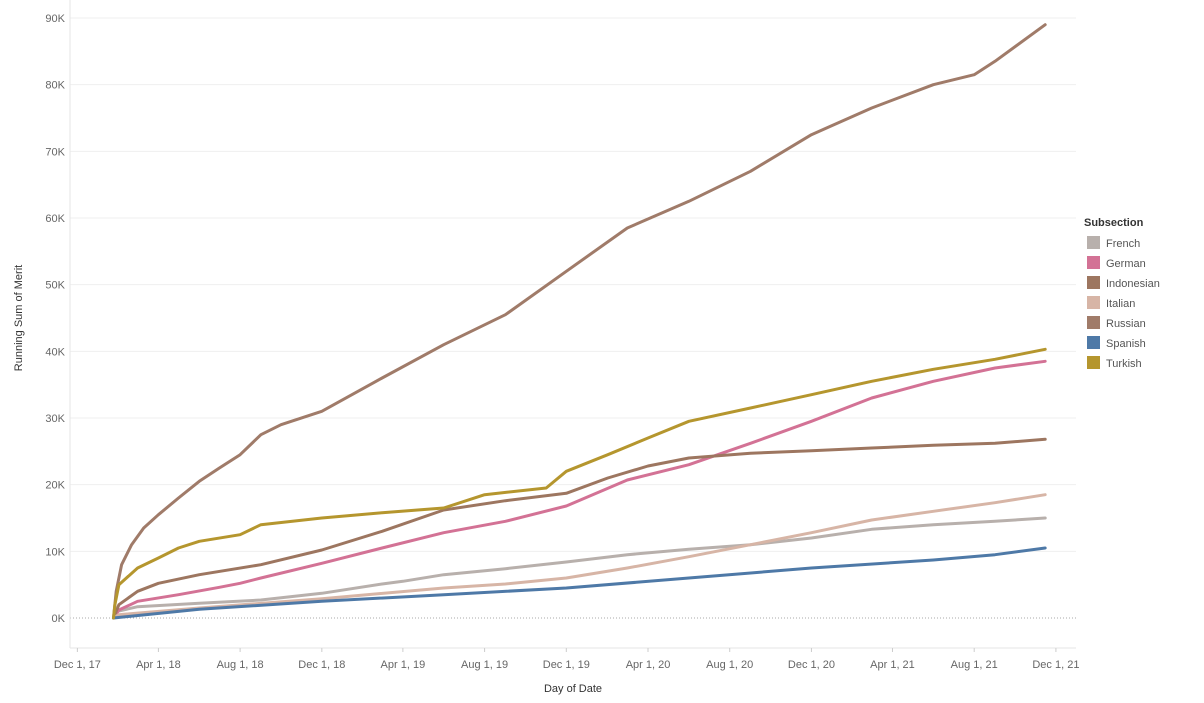  Describe the element at coordinates (1093, 322) in the screenshot. I see `legend-swatch-russian` at that location.